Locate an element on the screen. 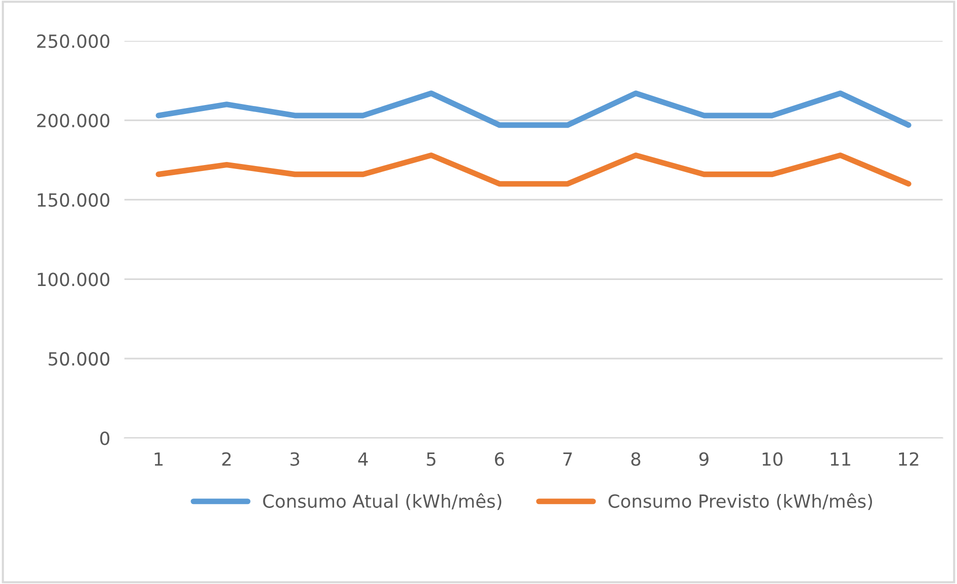 This screenshot has height=584, width=957. y-tick-label: 0 is located at coordinates (105, 438).